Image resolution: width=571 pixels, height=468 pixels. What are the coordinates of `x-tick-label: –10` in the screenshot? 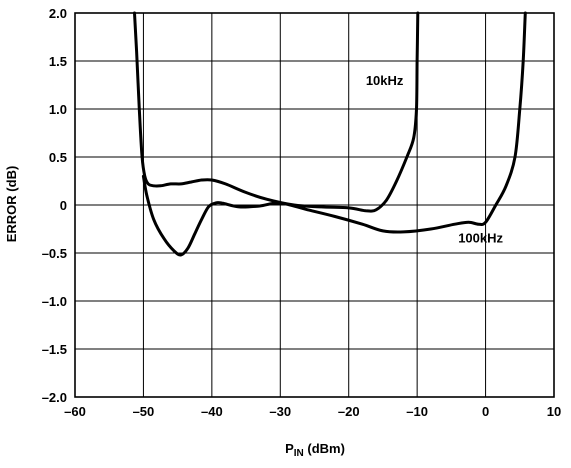 It's located at (417, 411).